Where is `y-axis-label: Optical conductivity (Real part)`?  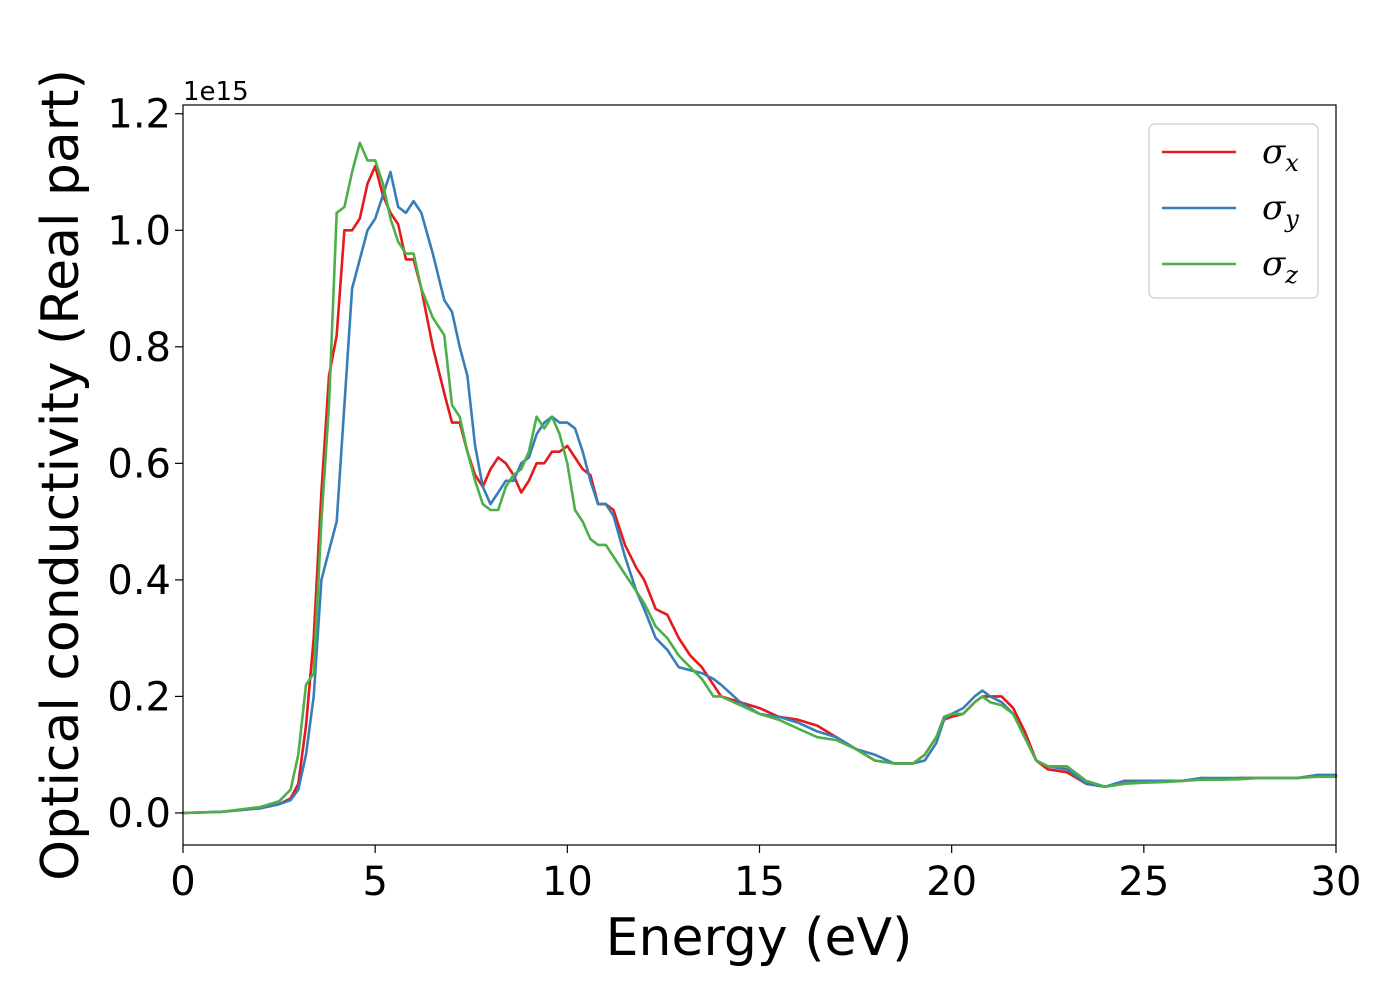 y-axis-label: Optical conductivity (Real part) is located at coordinates (61, 475).